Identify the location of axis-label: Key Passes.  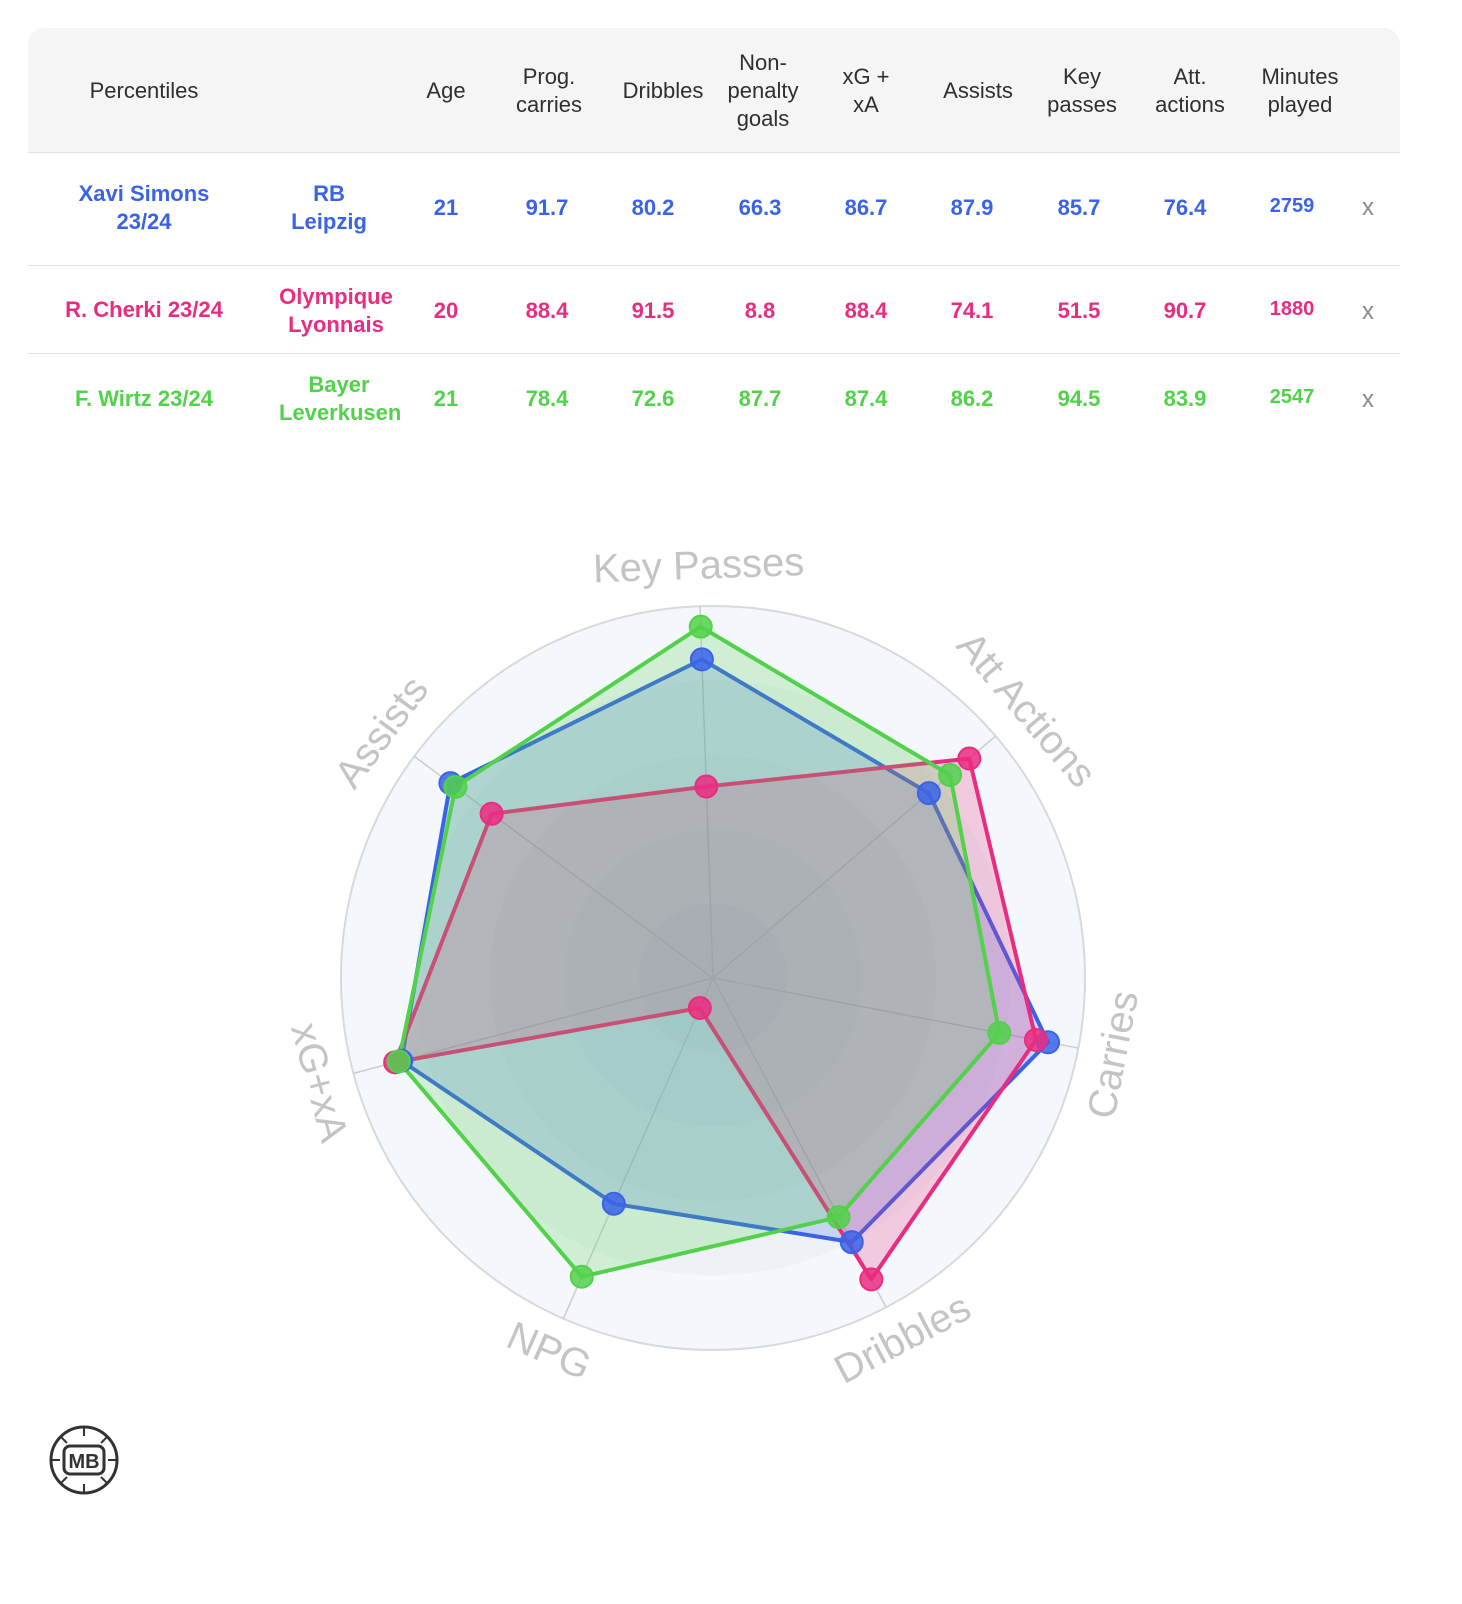
(698, 565).